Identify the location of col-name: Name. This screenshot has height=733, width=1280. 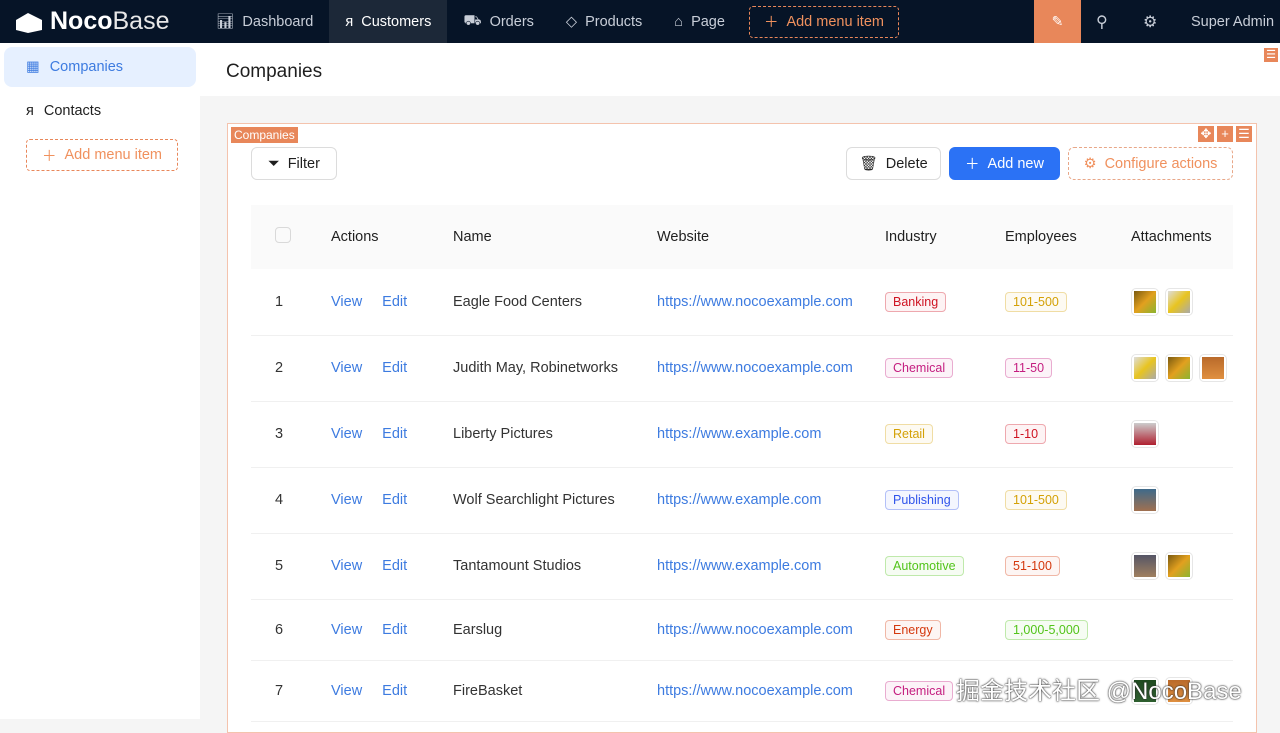
(555, 237).